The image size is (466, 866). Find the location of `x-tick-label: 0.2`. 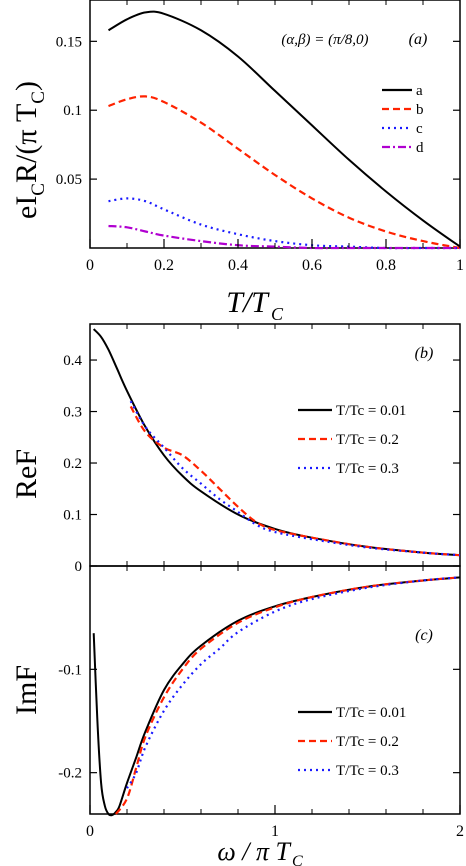

x-tick-label: 0.2 is located at coordinates (164, 265).